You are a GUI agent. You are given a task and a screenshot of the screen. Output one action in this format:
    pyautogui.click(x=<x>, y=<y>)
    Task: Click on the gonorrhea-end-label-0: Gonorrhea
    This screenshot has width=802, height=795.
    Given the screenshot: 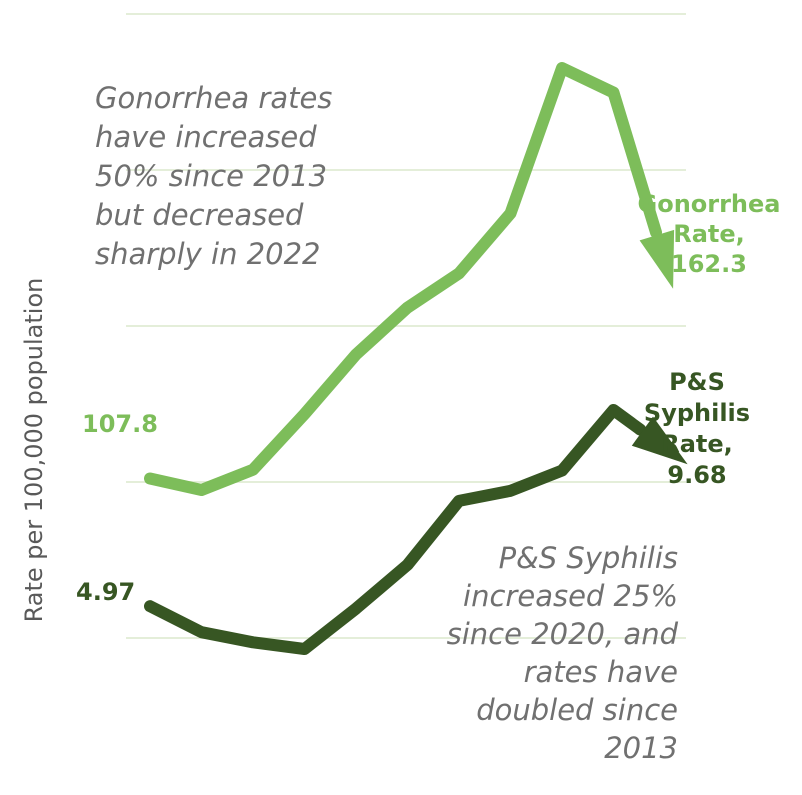 What is the action you would take?
    pyautogui.click(x=709, y=204)
    